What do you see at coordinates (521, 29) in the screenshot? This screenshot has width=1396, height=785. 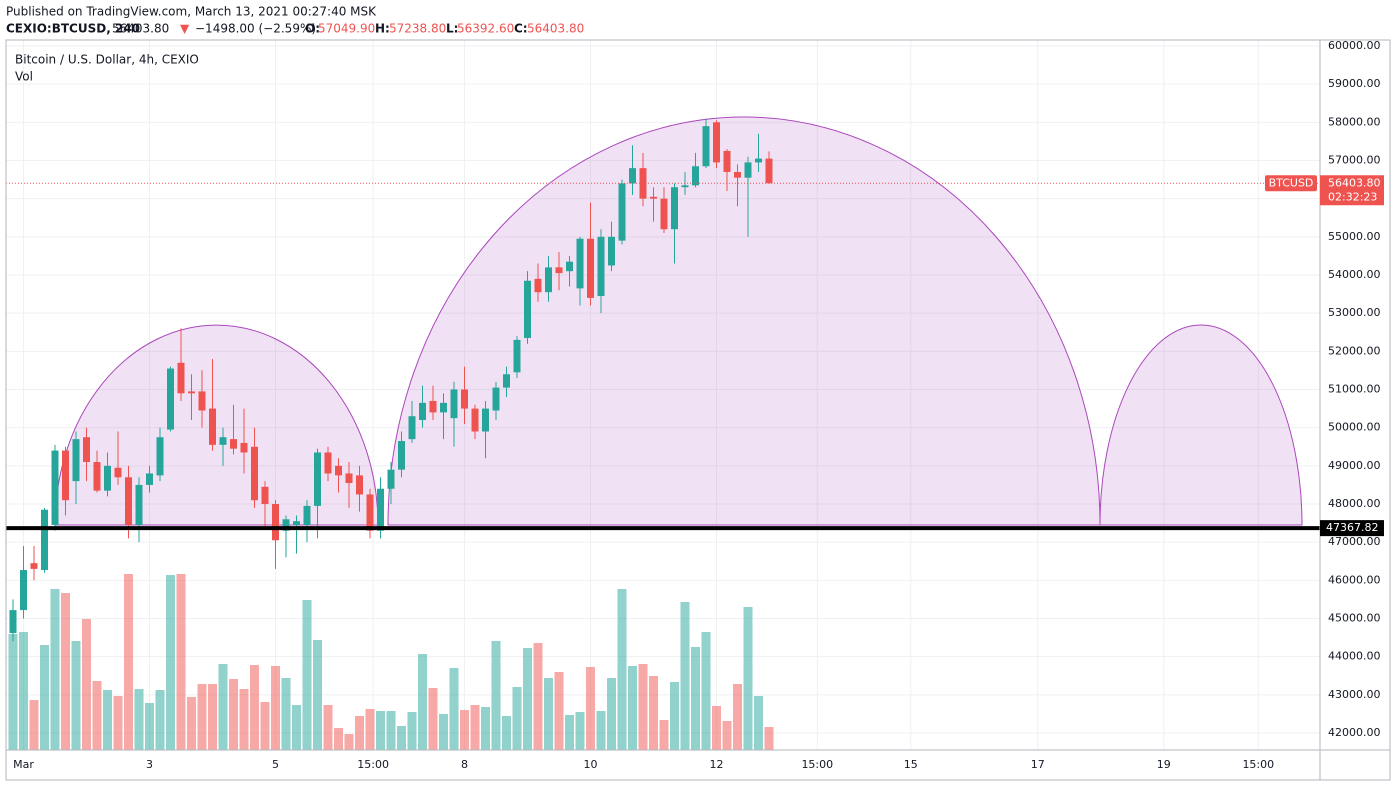 I see `ohlc-label: C:` at bounding box center [521, 29].